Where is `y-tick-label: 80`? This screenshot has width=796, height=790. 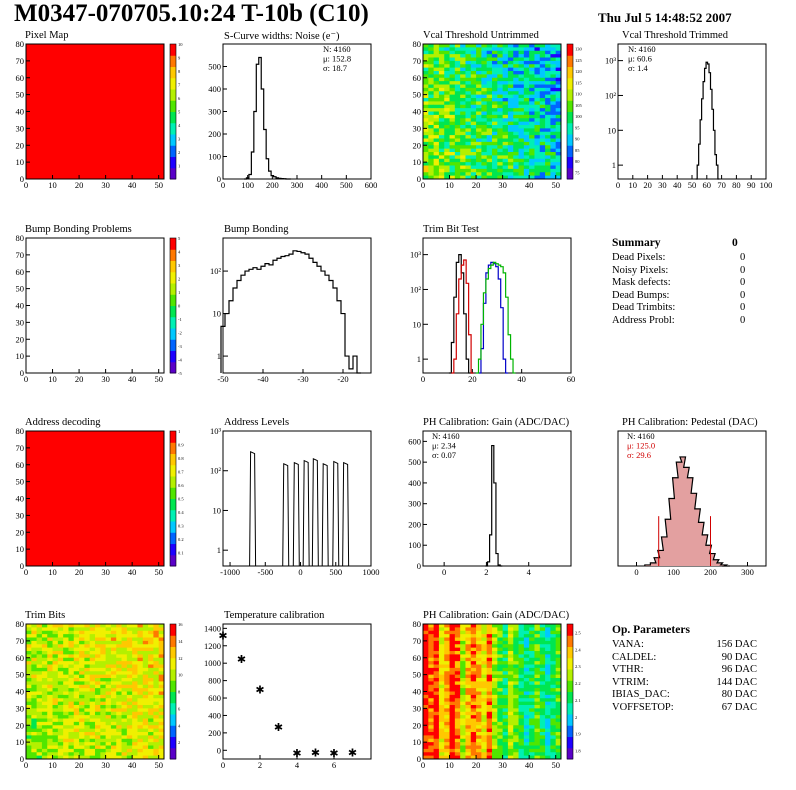 y-tick-label: 80 is located at coordinates (417, 44).